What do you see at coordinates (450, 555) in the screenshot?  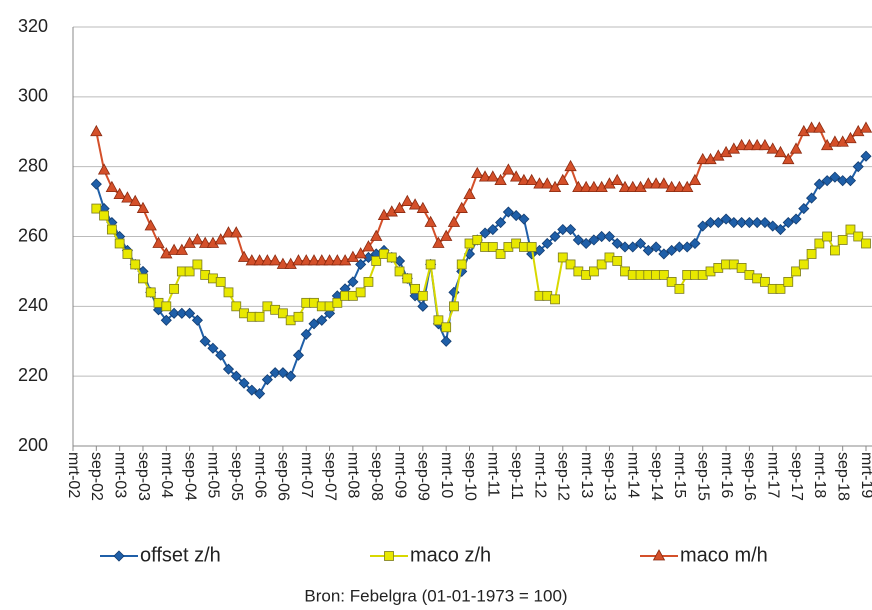 I see `legend-label: maco z/h` at bounding box center [450, 555].